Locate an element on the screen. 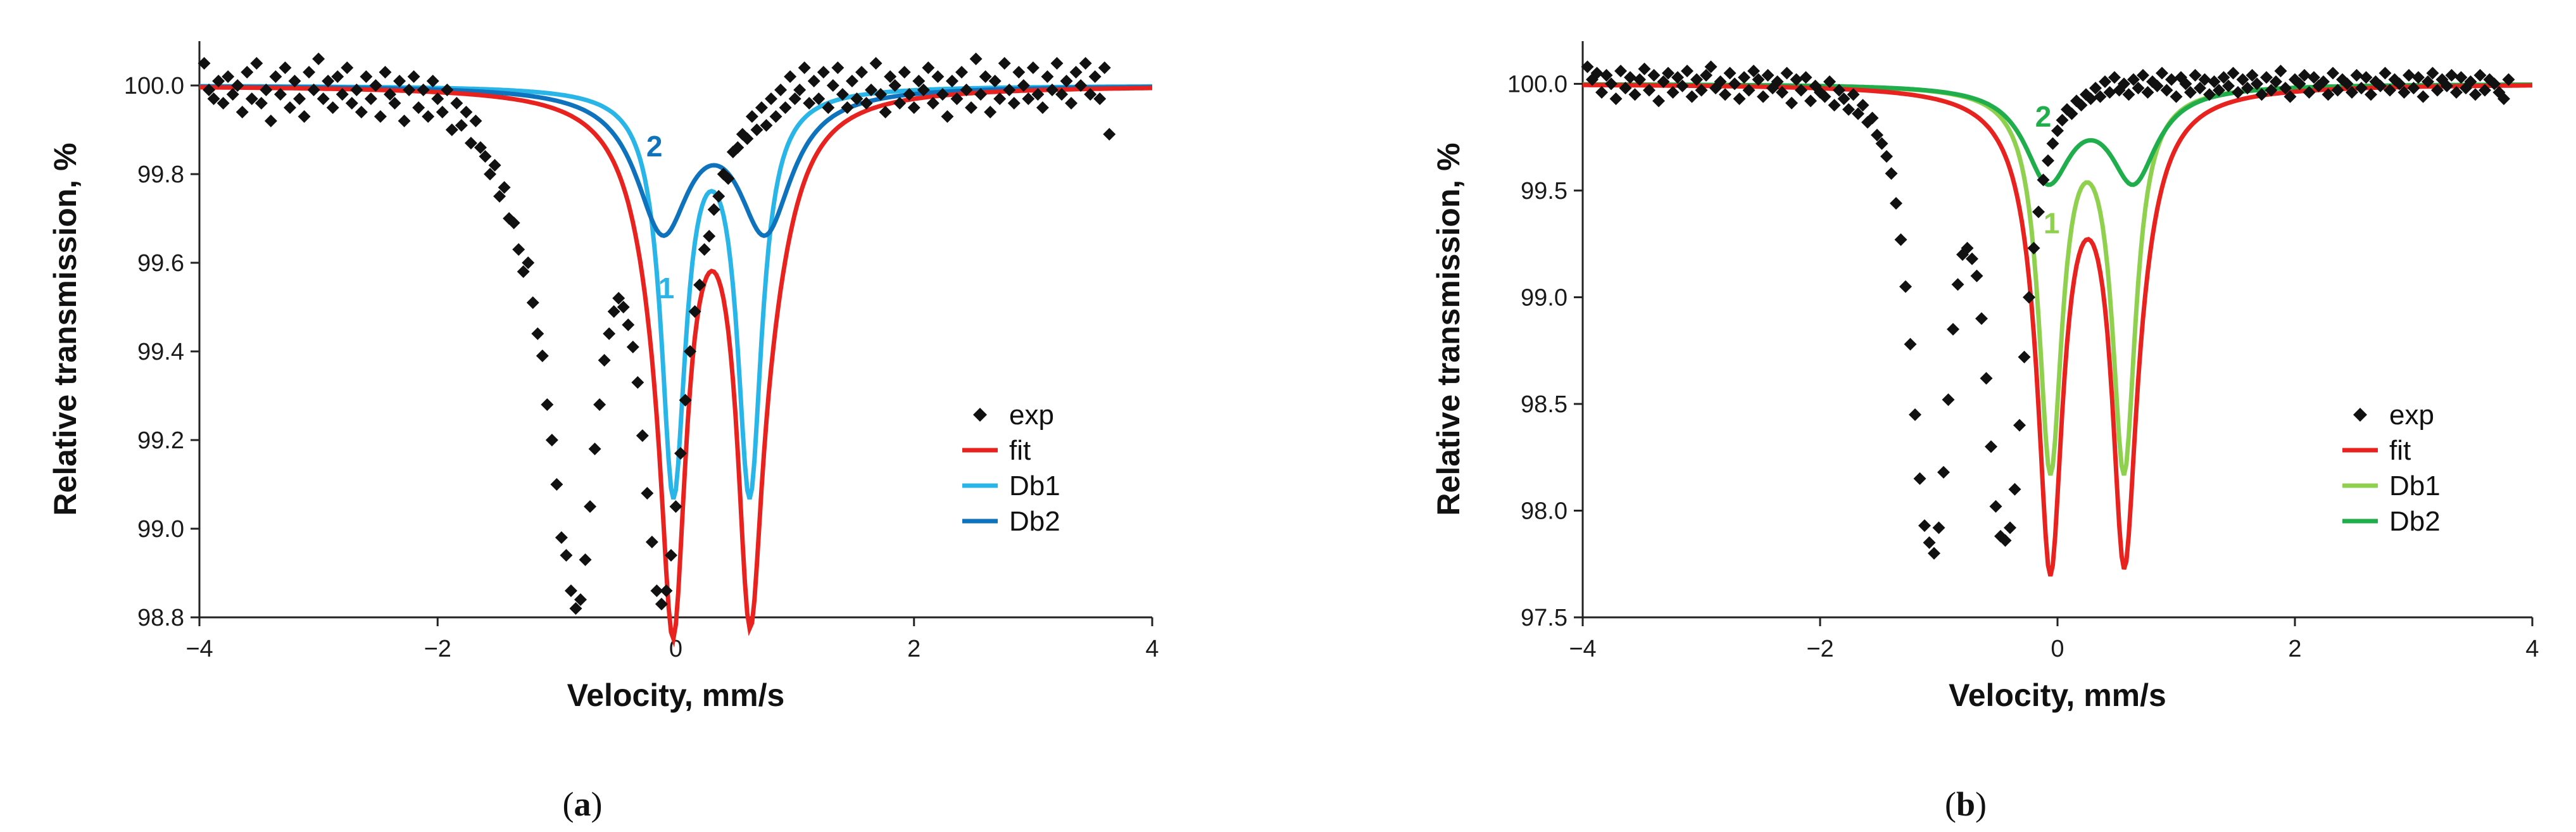 The height and width of the screenshot is (832, 2576). panel-b-legend-label-db2: Db2 is located at coordinates (2415, 521).